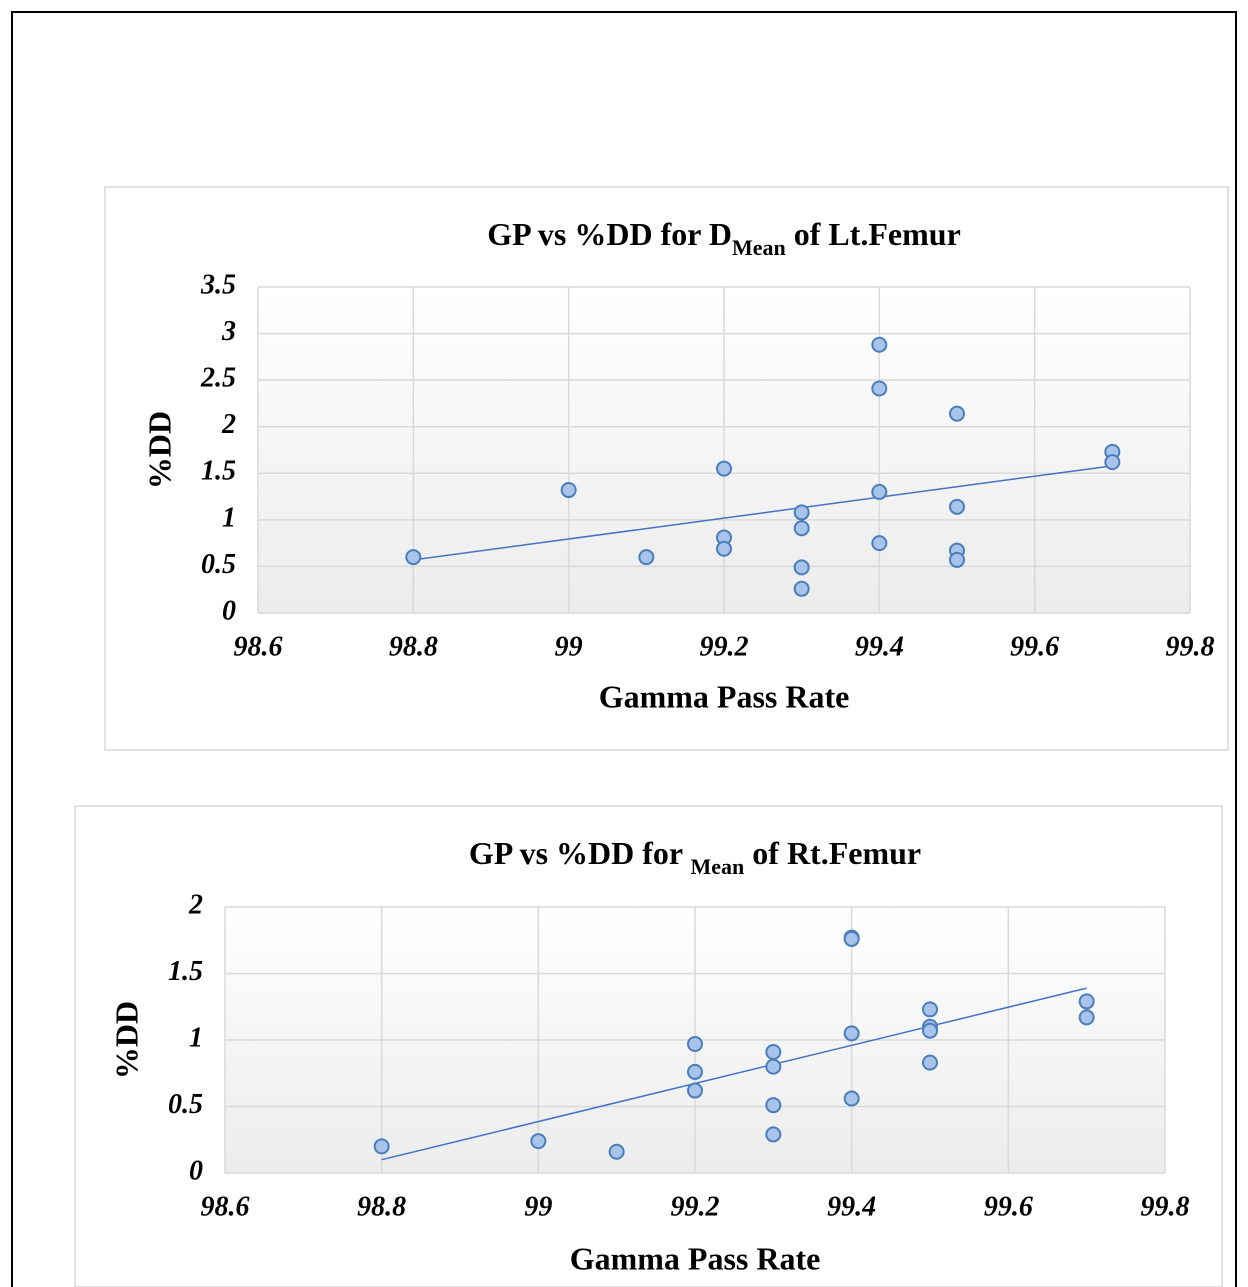  What do you see at coordinates (832, 853) in the screenshot?
I see `title-suffix: of Rt.Femur` at bounding box center [832, 853].